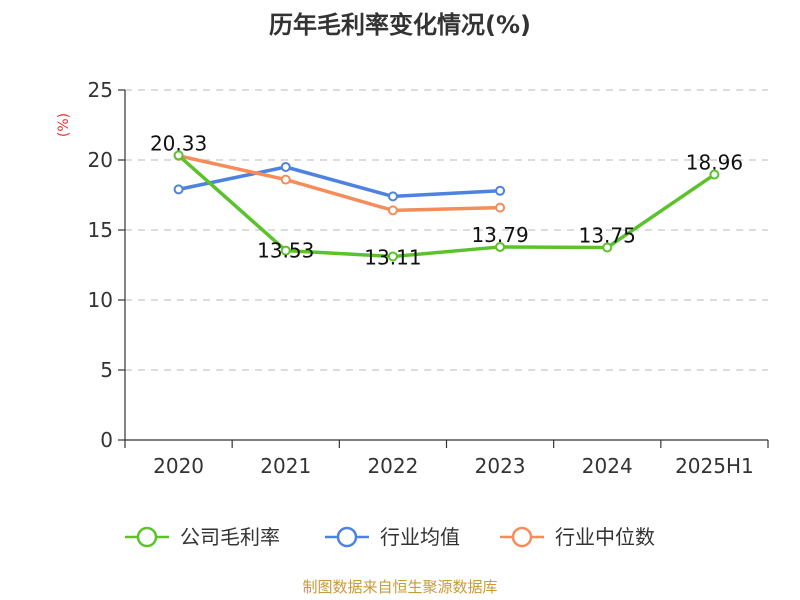  What do you see at coordinates (607, 236) in the screenshot?
I see `data-label: 13.75` at bounding box center [607, 236].